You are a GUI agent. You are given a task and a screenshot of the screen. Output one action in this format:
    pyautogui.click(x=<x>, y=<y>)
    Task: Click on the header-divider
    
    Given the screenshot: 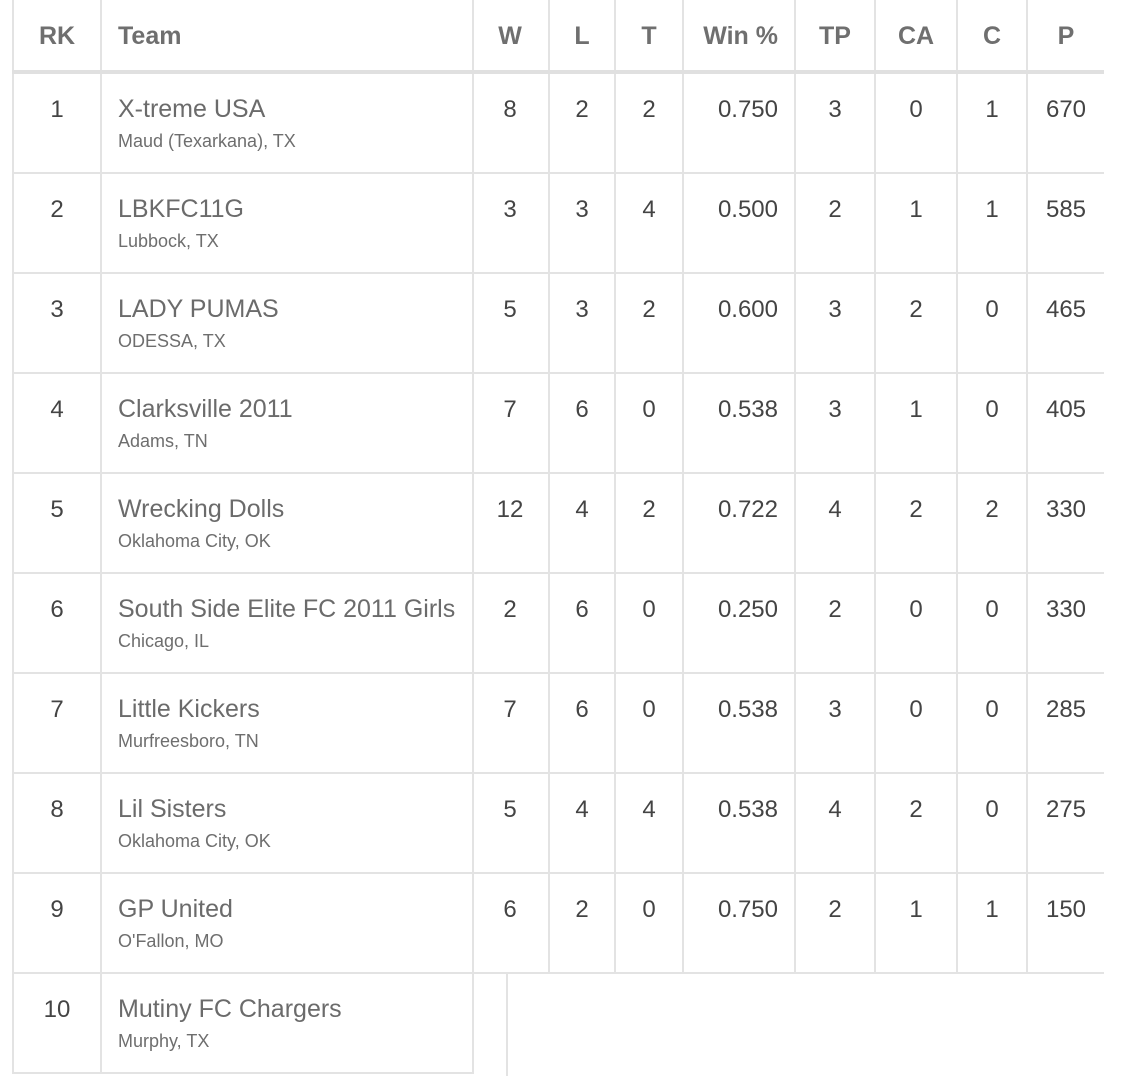 What is the action you would take?
    pyautogui.click(x=558, y=72)
    